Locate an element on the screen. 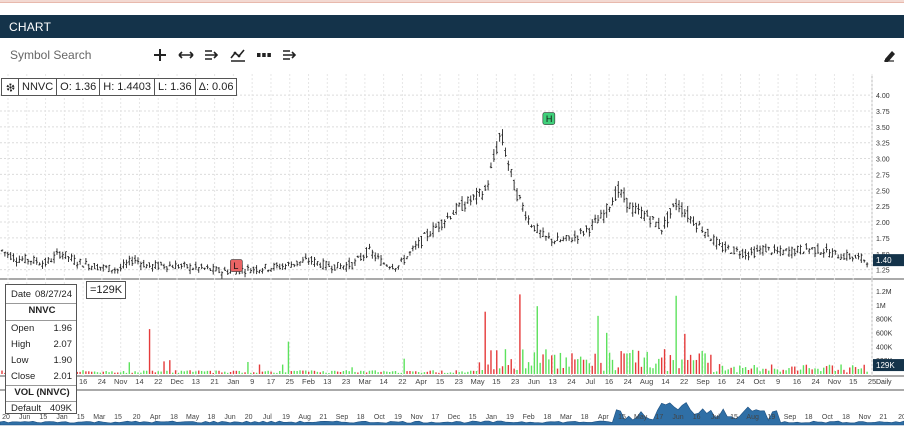  symbol-search-input is located at coordinates (70, 55).